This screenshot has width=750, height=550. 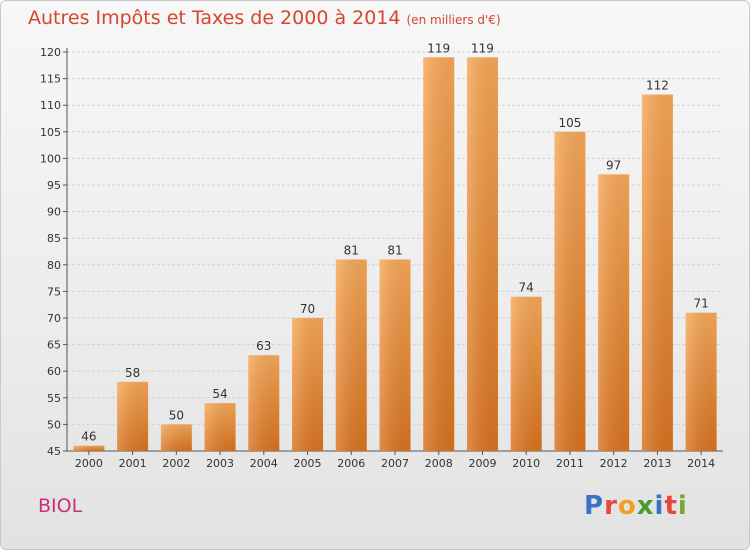 What do you see at coordinates (439, 463) in the screenshot?
I see `x-tick-label: 2008` at bounding box center [439, 463].